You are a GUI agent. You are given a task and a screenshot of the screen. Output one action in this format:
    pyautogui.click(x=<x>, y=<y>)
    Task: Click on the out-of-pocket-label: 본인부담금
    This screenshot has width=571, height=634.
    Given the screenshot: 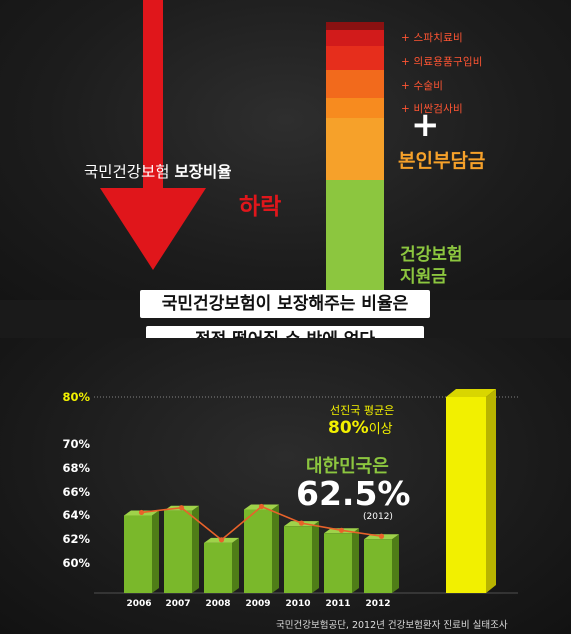 What is the action you would take?
    pyautogui.click(x=442, y=161)
    